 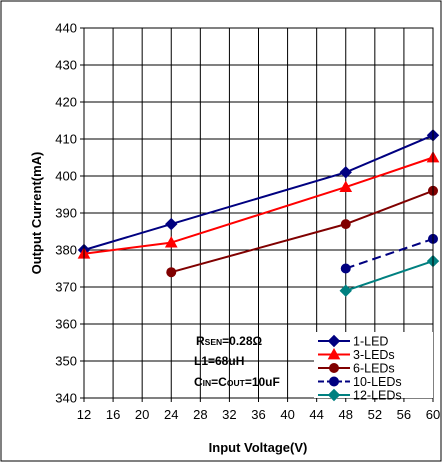 What do you see at coordinates (66, 398) in the screenshot?
I see `y-tick-label: 340` at bounding box center [66, 398].